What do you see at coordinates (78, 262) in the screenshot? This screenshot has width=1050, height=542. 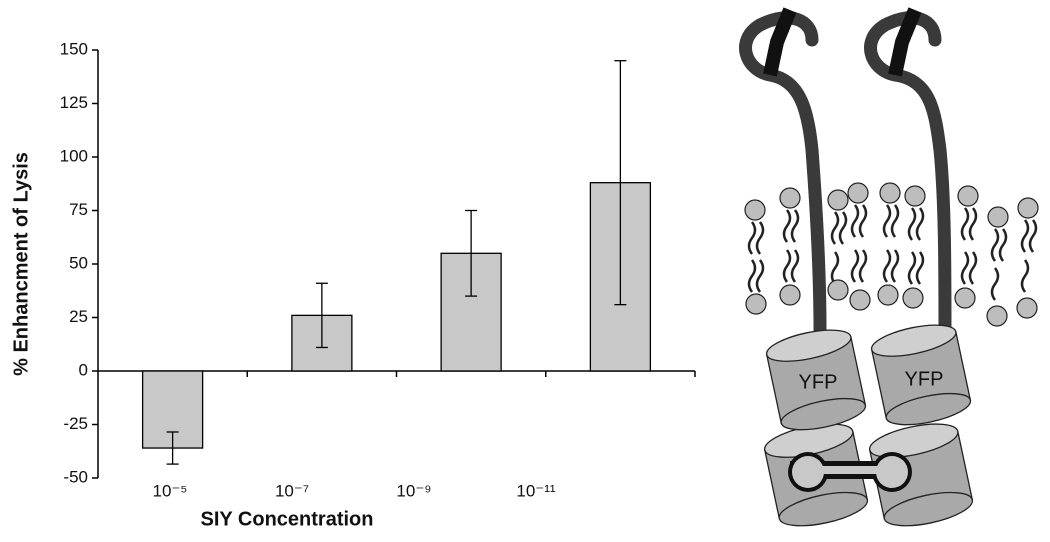 I see `y-tick-label: 50` at bounding box center [78, 262].